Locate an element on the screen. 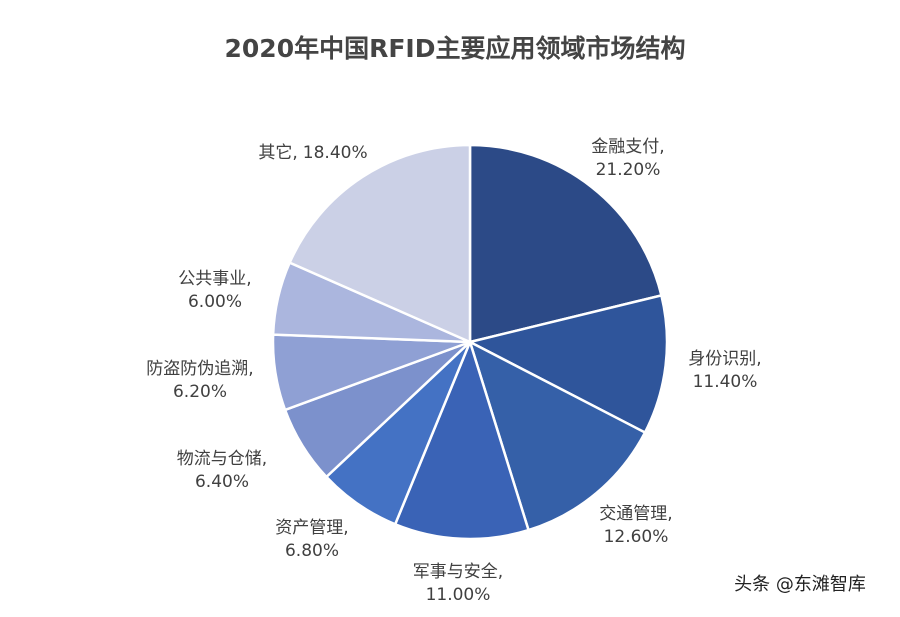  slice-category: 交通管理, is located at coordinates (635, 514).